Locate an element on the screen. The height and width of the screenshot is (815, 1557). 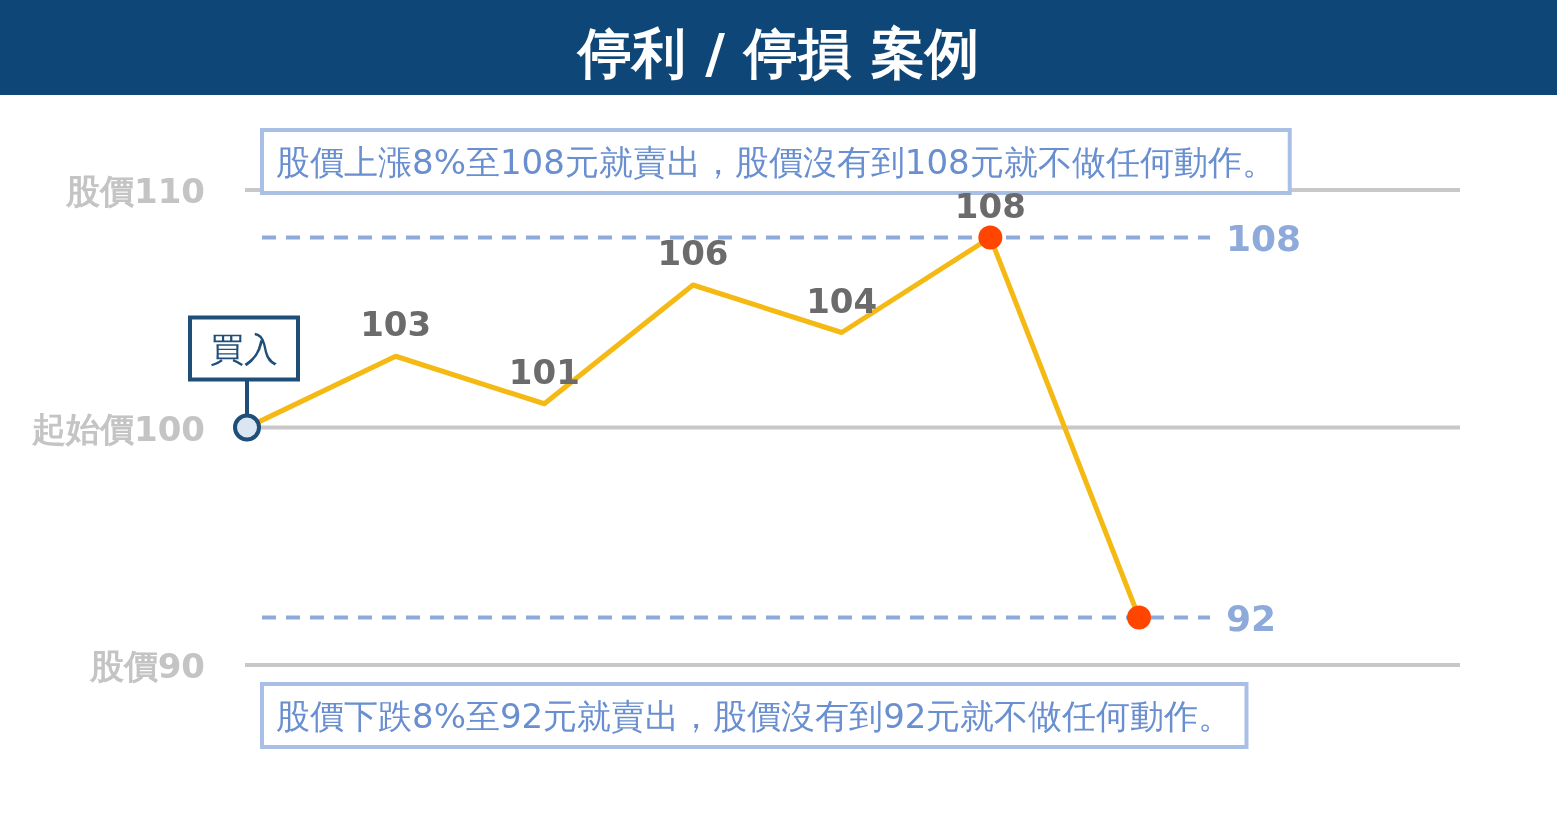
y-tick-label: 90 is located at coordinates (181, 666).